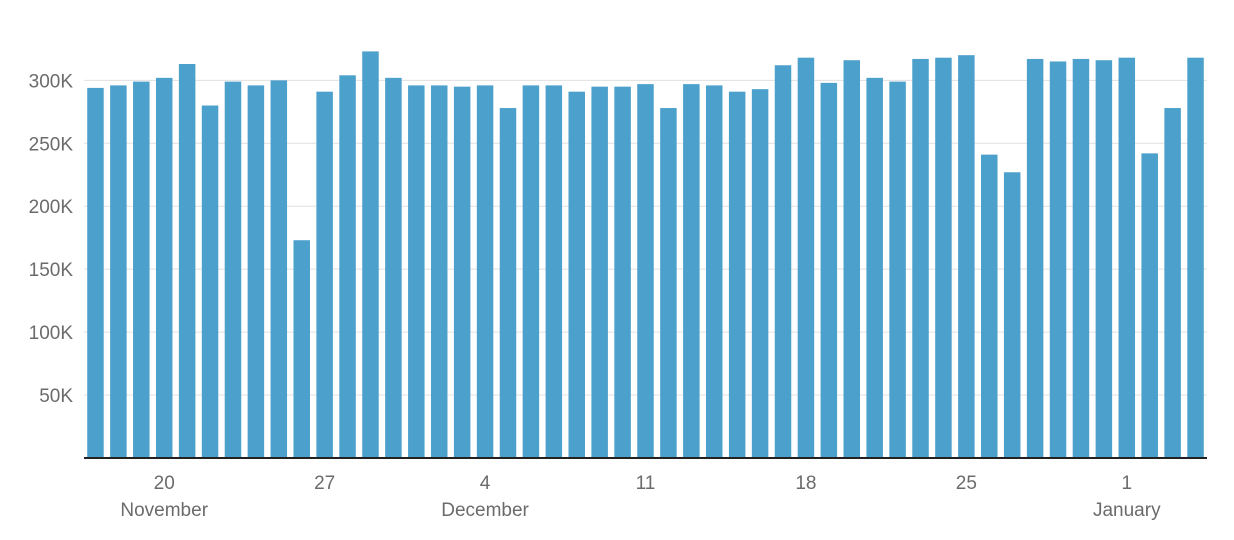 The width and height of the screenshot is (1234, 540). Describe the element at coordinates (966, 483) in the screenshot. I see `x-tick-label: 25` at that location.